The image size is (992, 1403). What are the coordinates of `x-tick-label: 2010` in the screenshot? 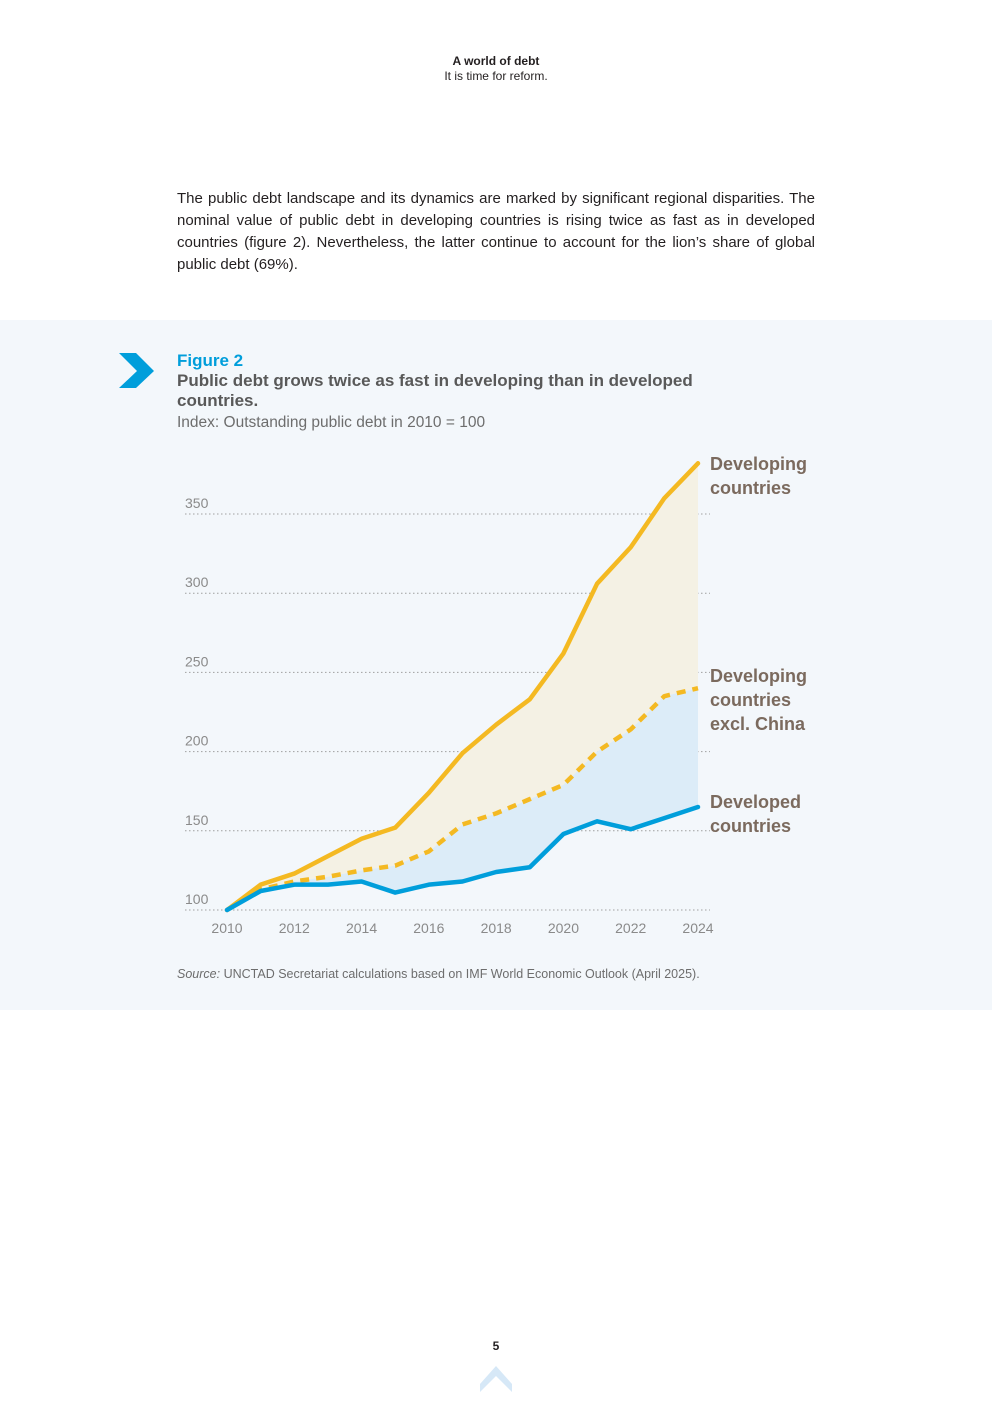 It's located at (226, 928).